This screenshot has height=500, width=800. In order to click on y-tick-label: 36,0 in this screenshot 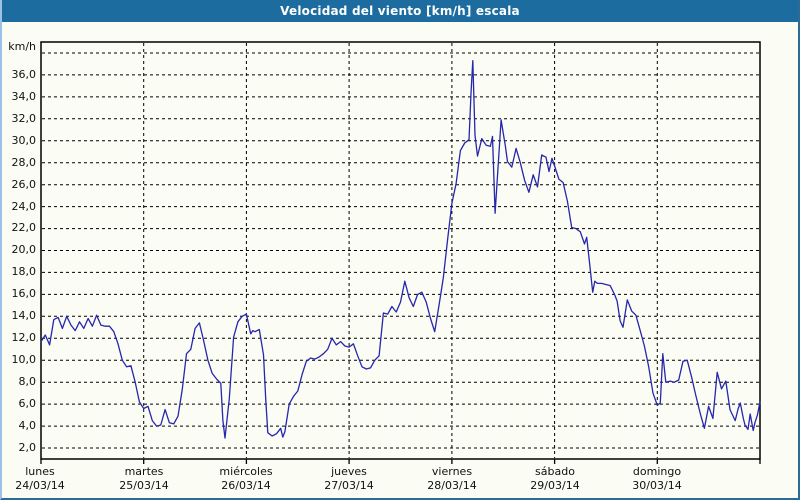, I will do `click(24, 74)`.